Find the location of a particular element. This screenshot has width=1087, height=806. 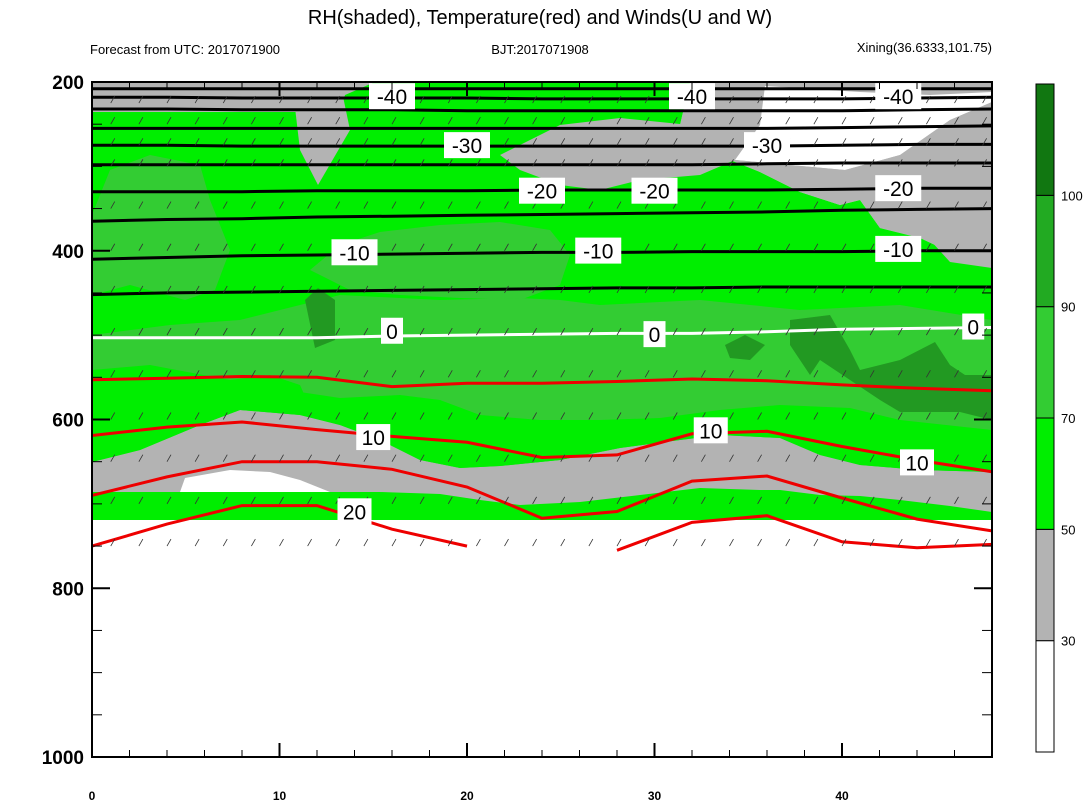

x-tick-label: 40 is located at coordinates (842, 796).